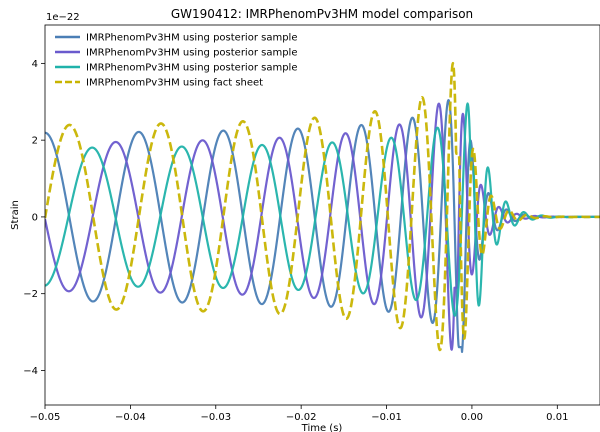 This screenshot has width=600, height=432. What do you see at coordinates (174, 83) in the screenshot?
I see `legend-label-4: IMRPhenomPv3HM using fact sheet` at bounding box center [174, 83].